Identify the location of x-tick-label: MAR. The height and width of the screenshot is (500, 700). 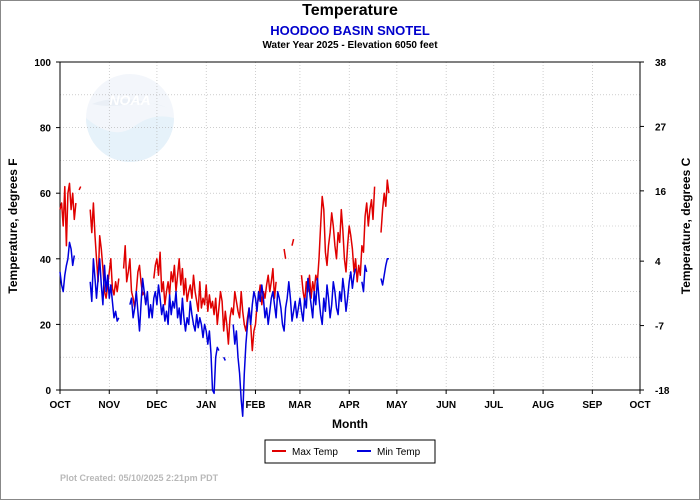
(301, 405).